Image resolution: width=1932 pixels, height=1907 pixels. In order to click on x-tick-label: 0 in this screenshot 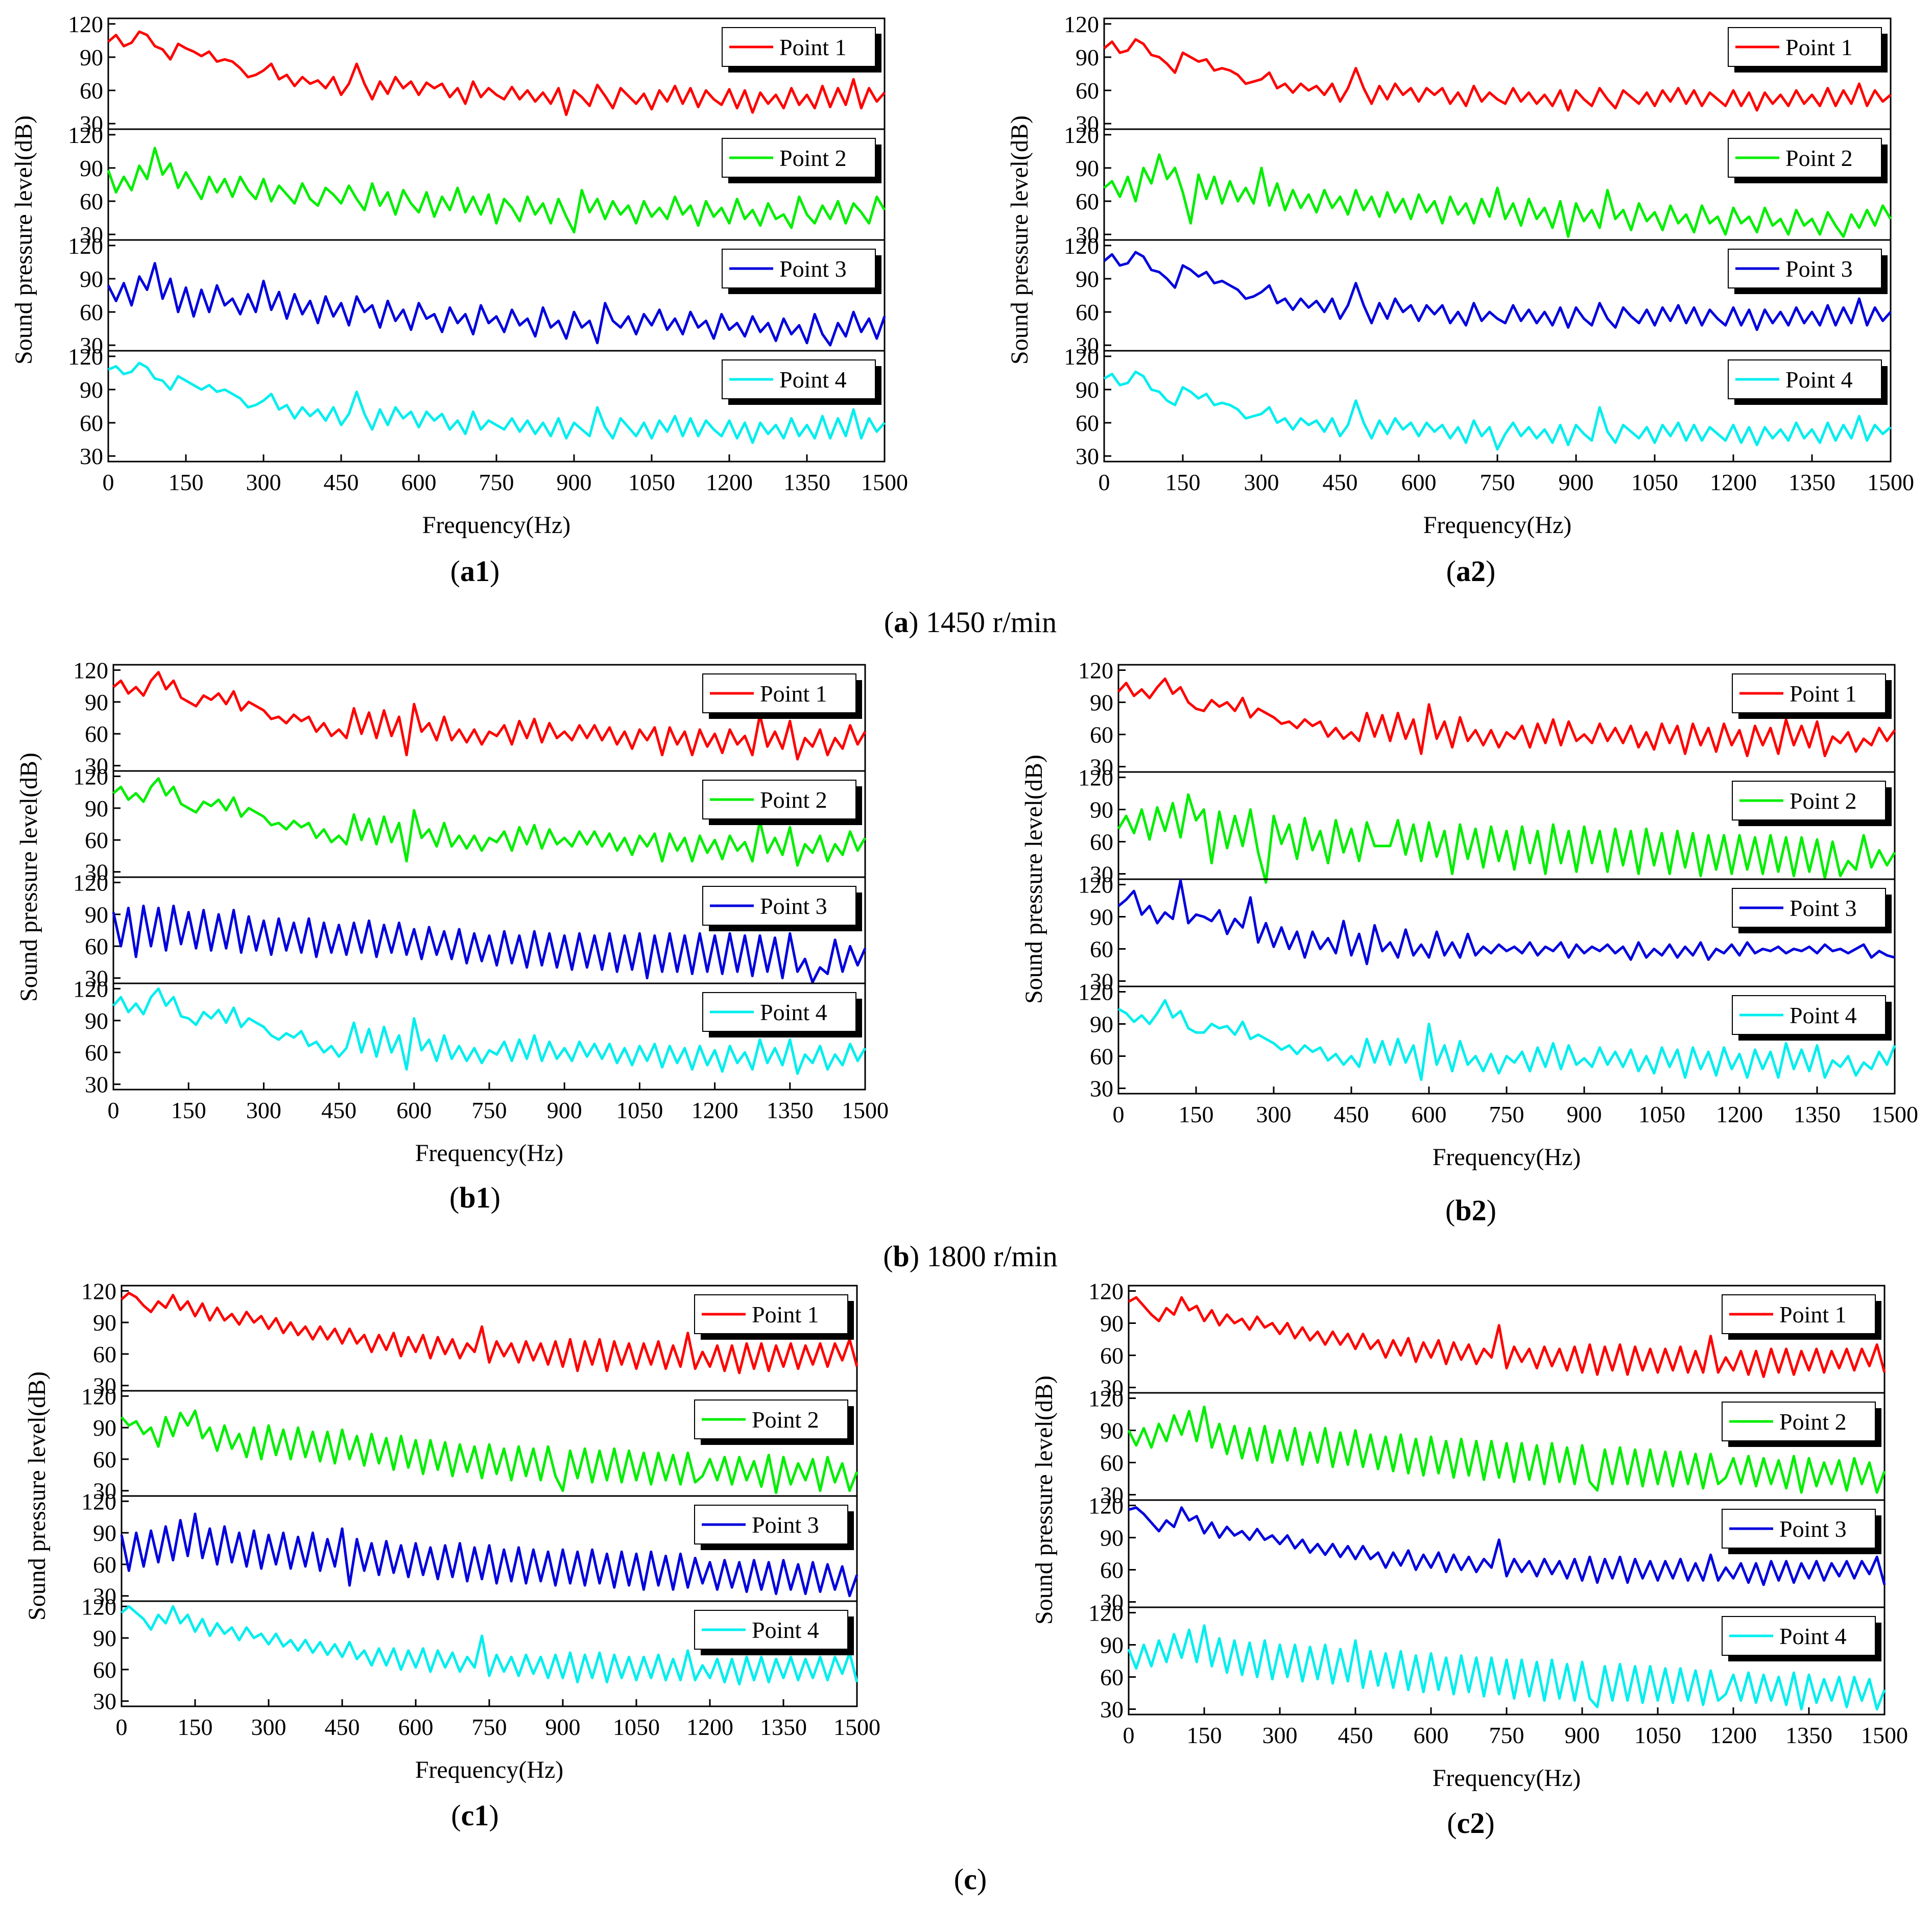, I will do `click(1104, 482)`.